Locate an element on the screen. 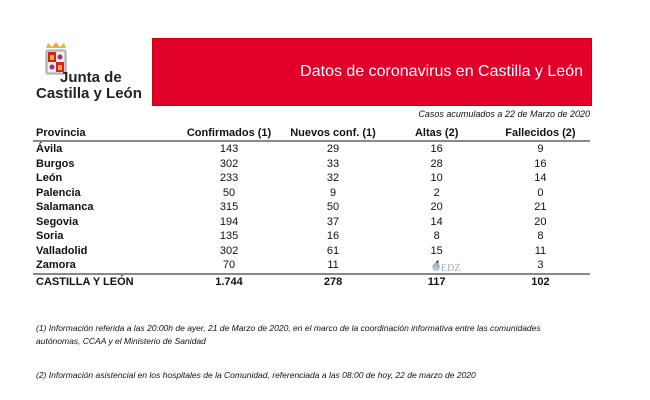  cell-altas: 20 is located at coordinates (436, 207).